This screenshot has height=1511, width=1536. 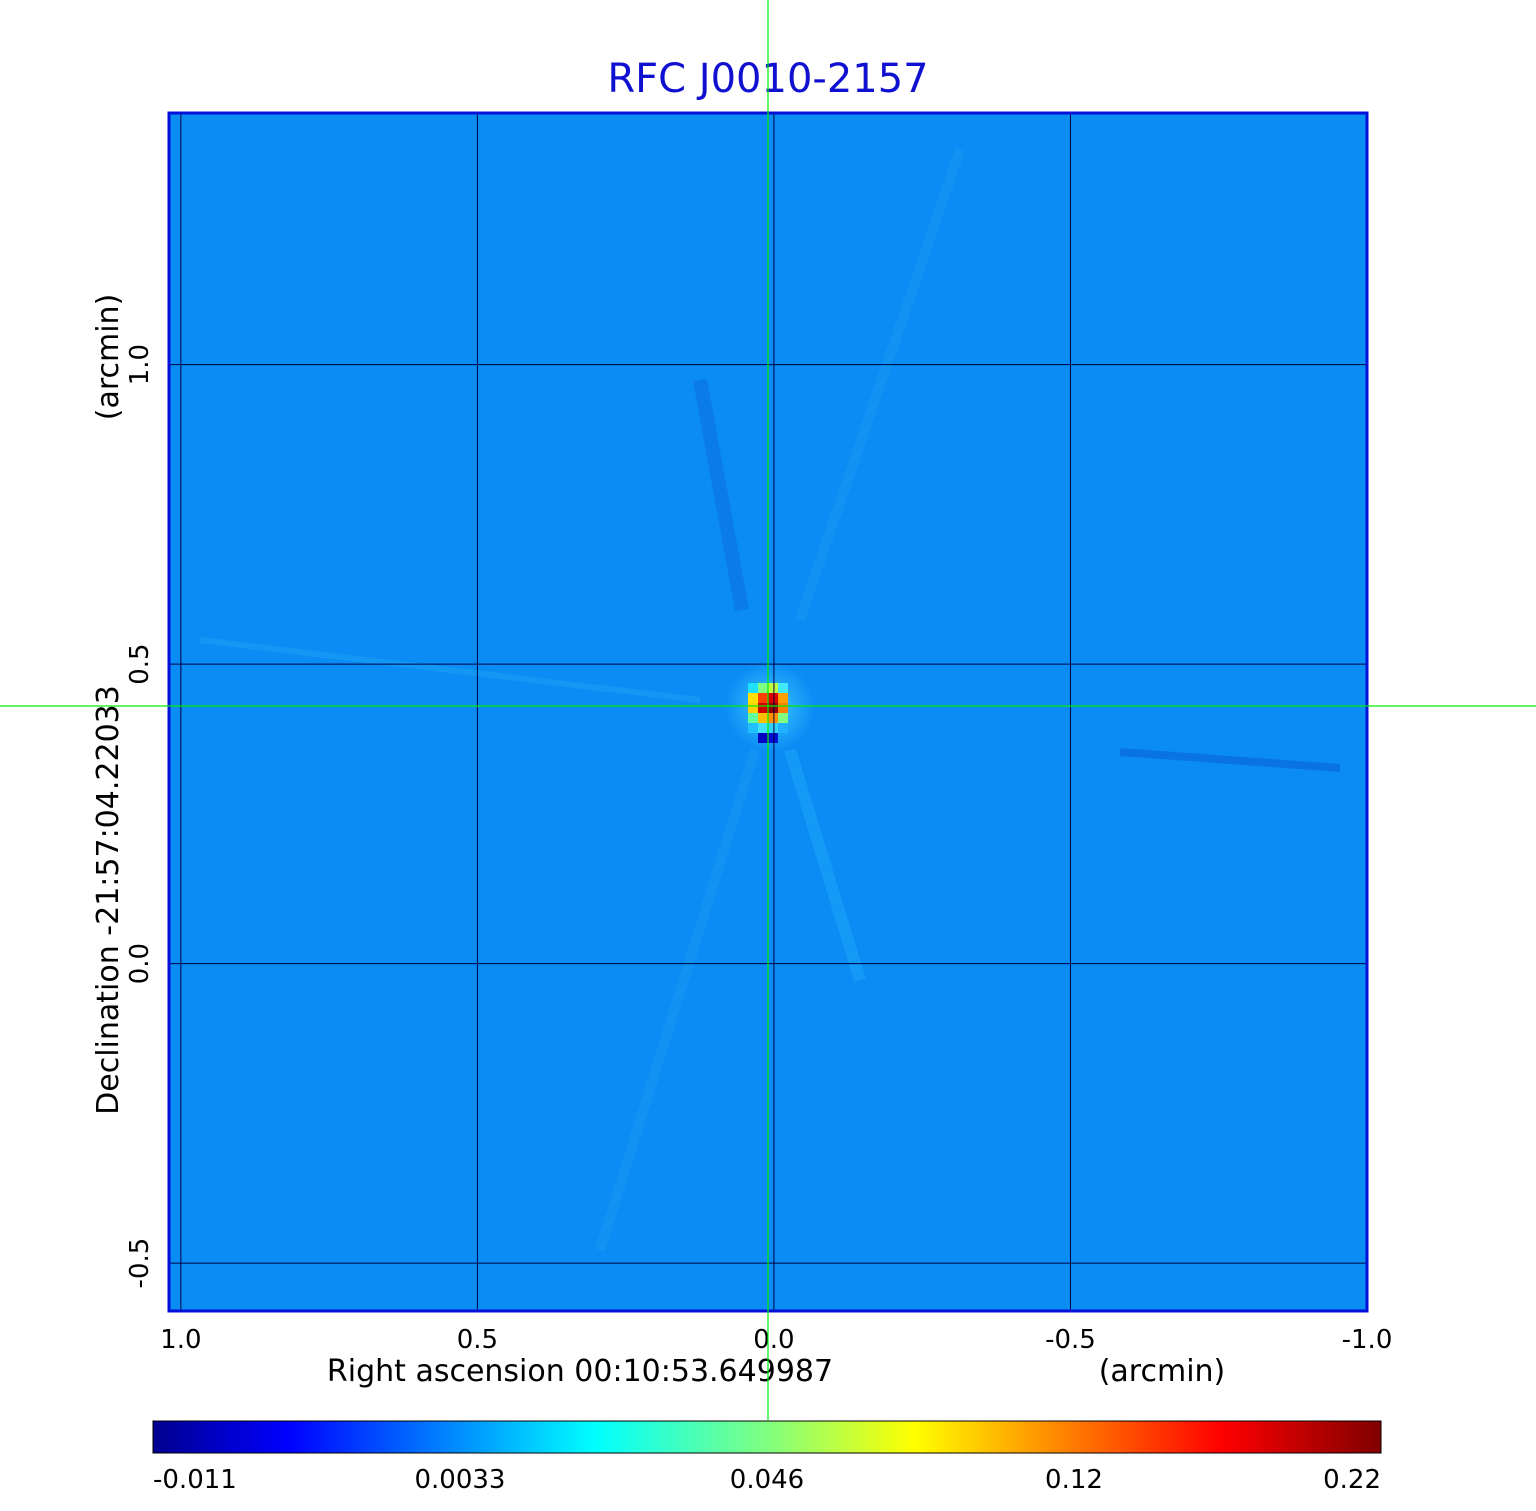 I want to click on x-tick-label: 0.5, so click(x=477, y=1340).